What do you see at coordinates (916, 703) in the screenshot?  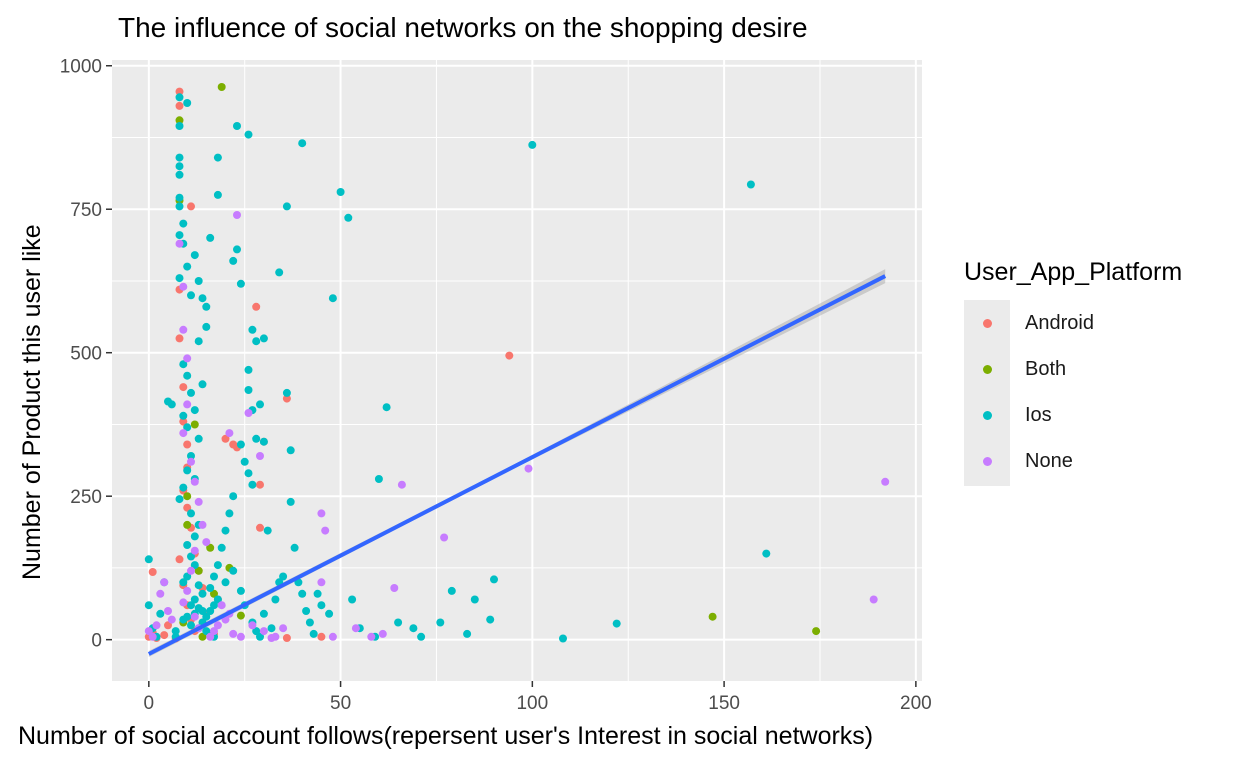 I see `x-tick-label: 200` at bounding box center [916, 703].